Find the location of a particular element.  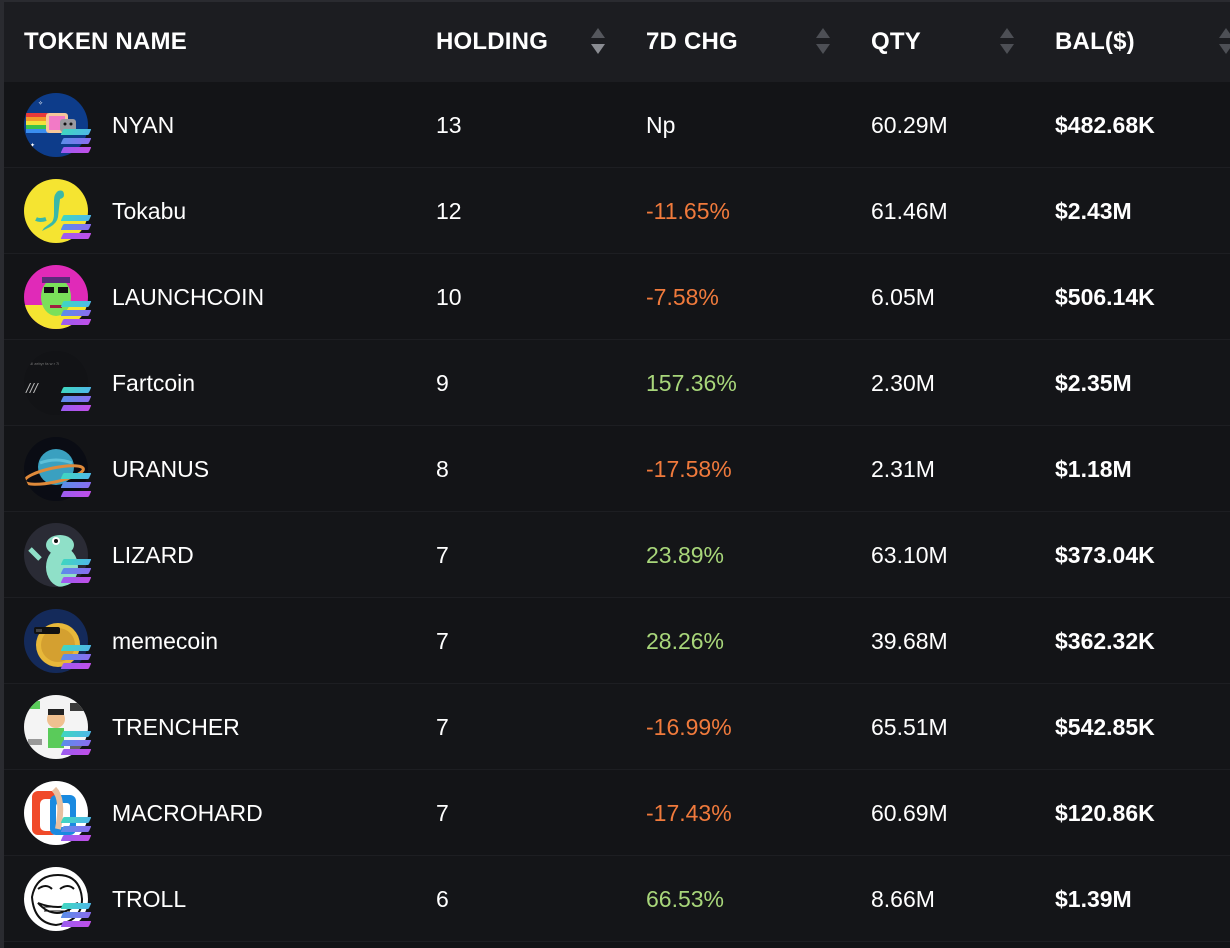

quantity: 60.69M is located at coordinates (909, 812).